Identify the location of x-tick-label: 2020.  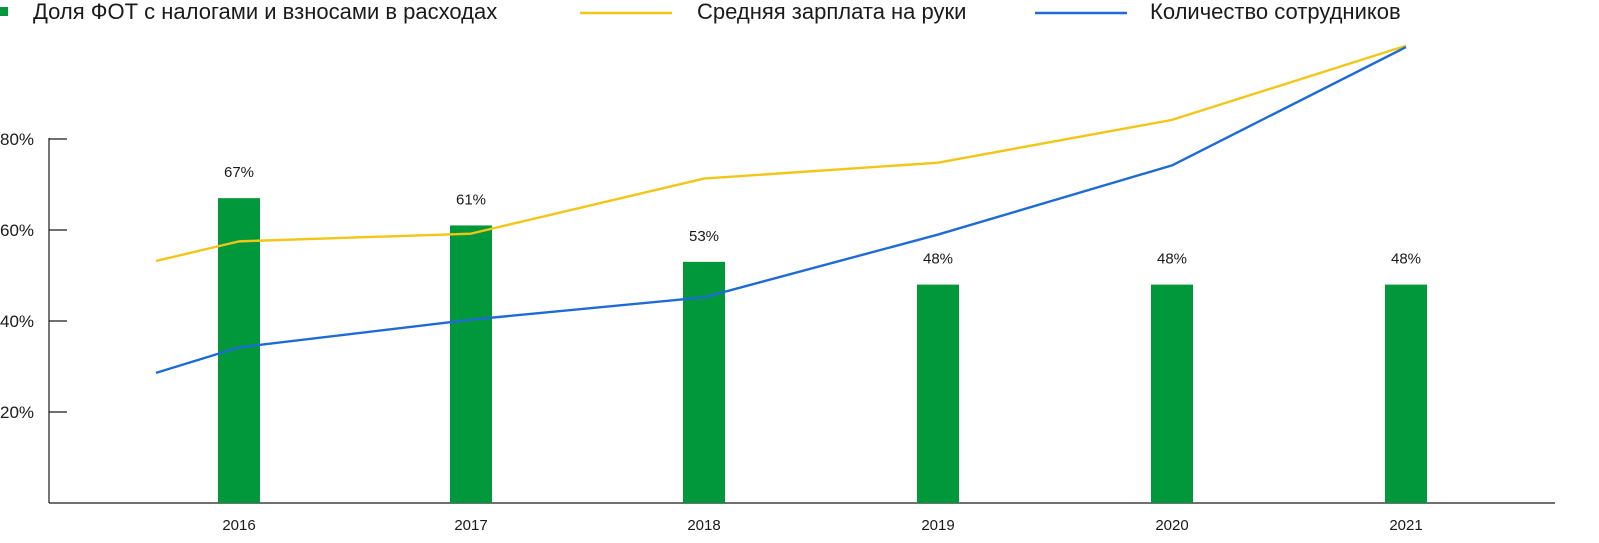
(1171, 525).